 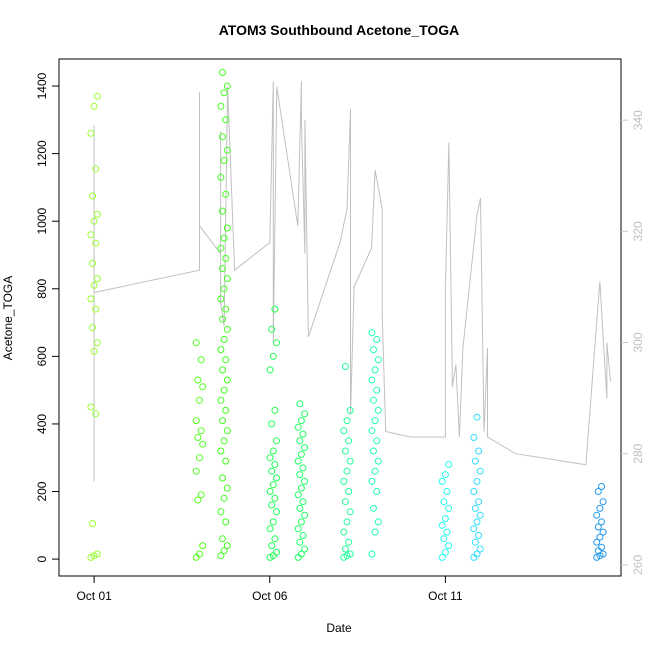 What do you see at coordinates (638, 342) in the screenshot?
I see `y2-tick-label: 300` at bounding box center [638, 342].